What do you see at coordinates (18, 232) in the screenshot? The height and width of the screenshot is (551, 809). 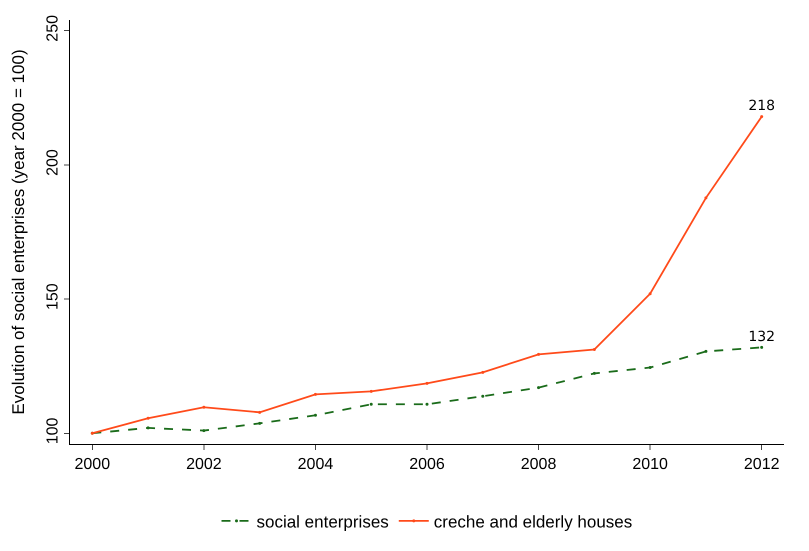 I see `y-axis-title: Evolution of social enterprises (year 2000 = 100)` at bounding box center [18, 232].